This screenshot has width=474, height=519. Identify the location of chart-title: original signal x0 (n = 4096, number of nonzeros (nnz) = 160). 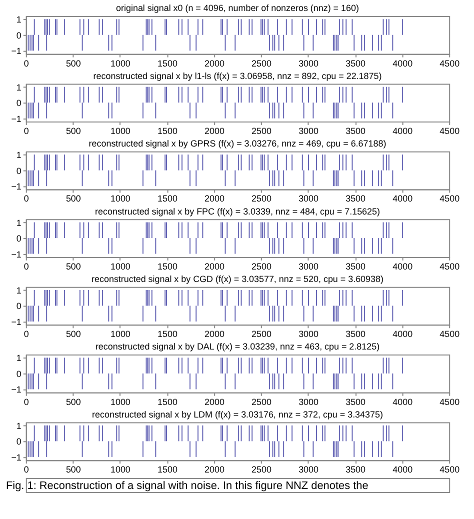
(237, 8).